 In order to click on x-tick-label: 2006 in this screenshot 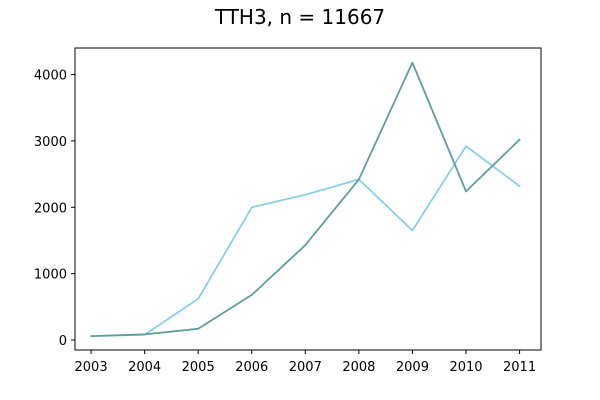, I will do `click(251, 367)`.